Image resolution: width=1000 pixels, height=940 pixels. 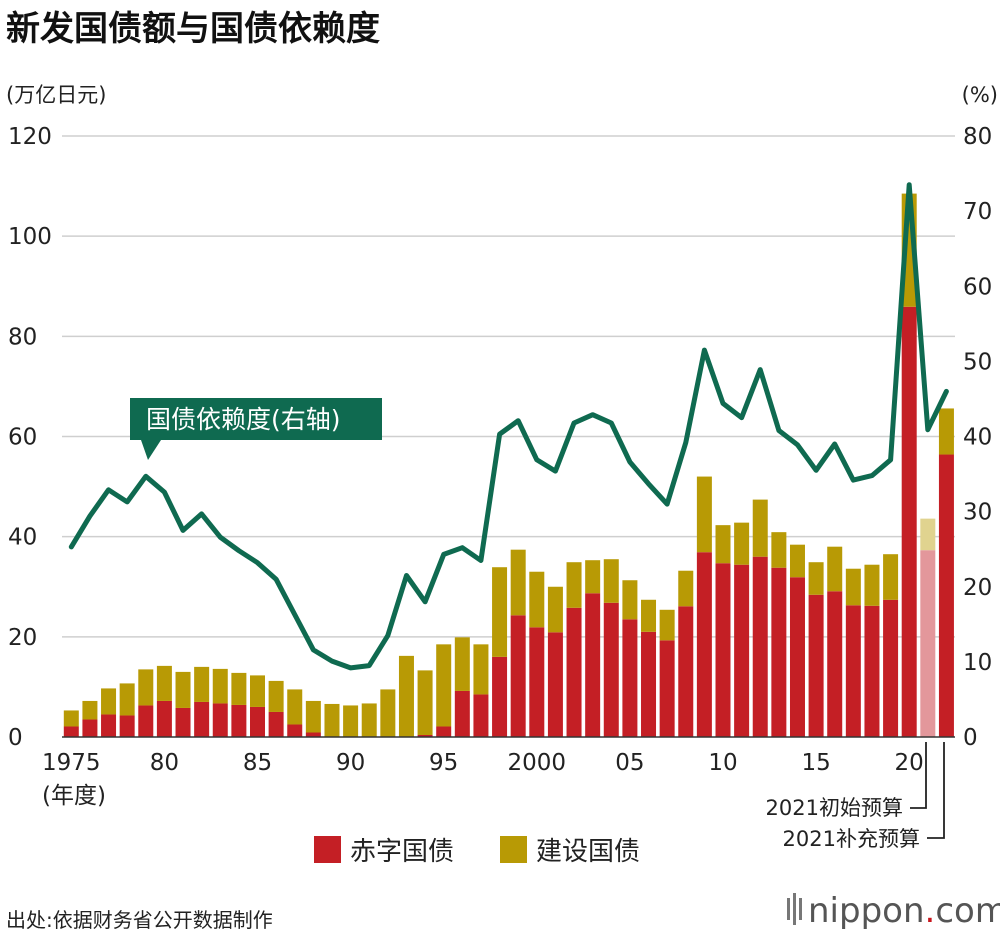 I want to click on x-tick-label: 15, so click(x=815, y=763).